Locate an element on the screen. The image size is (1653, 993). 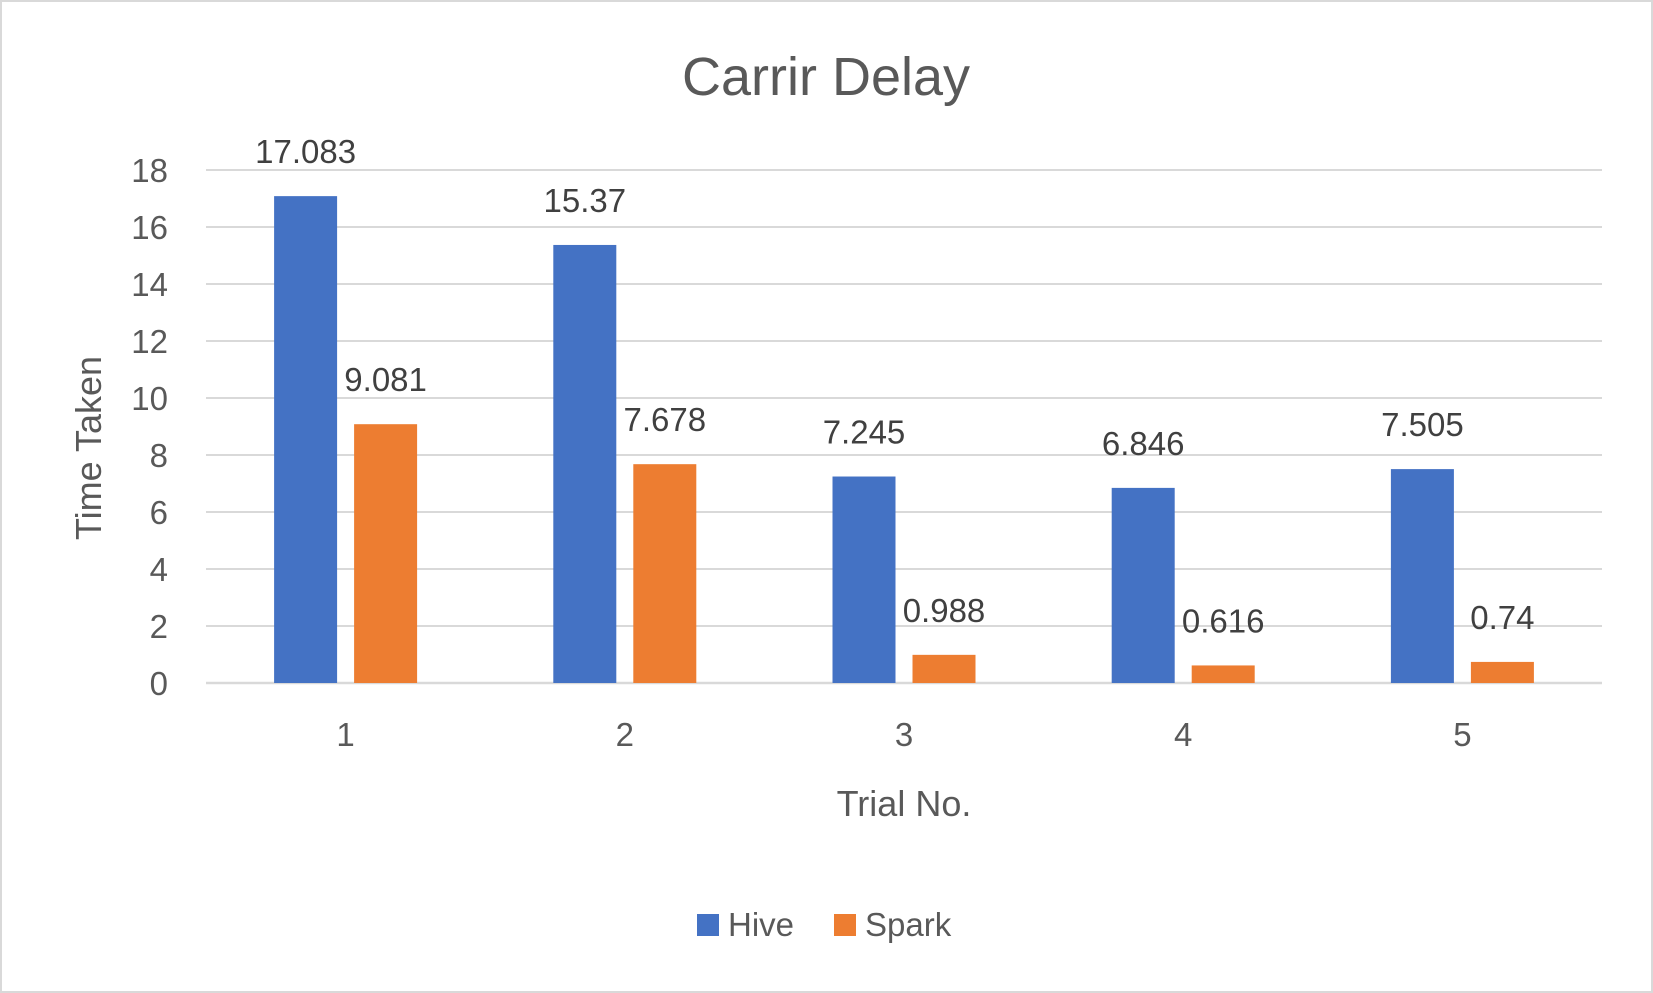
data-label: 7.678 is located at coordinates (665, 419).